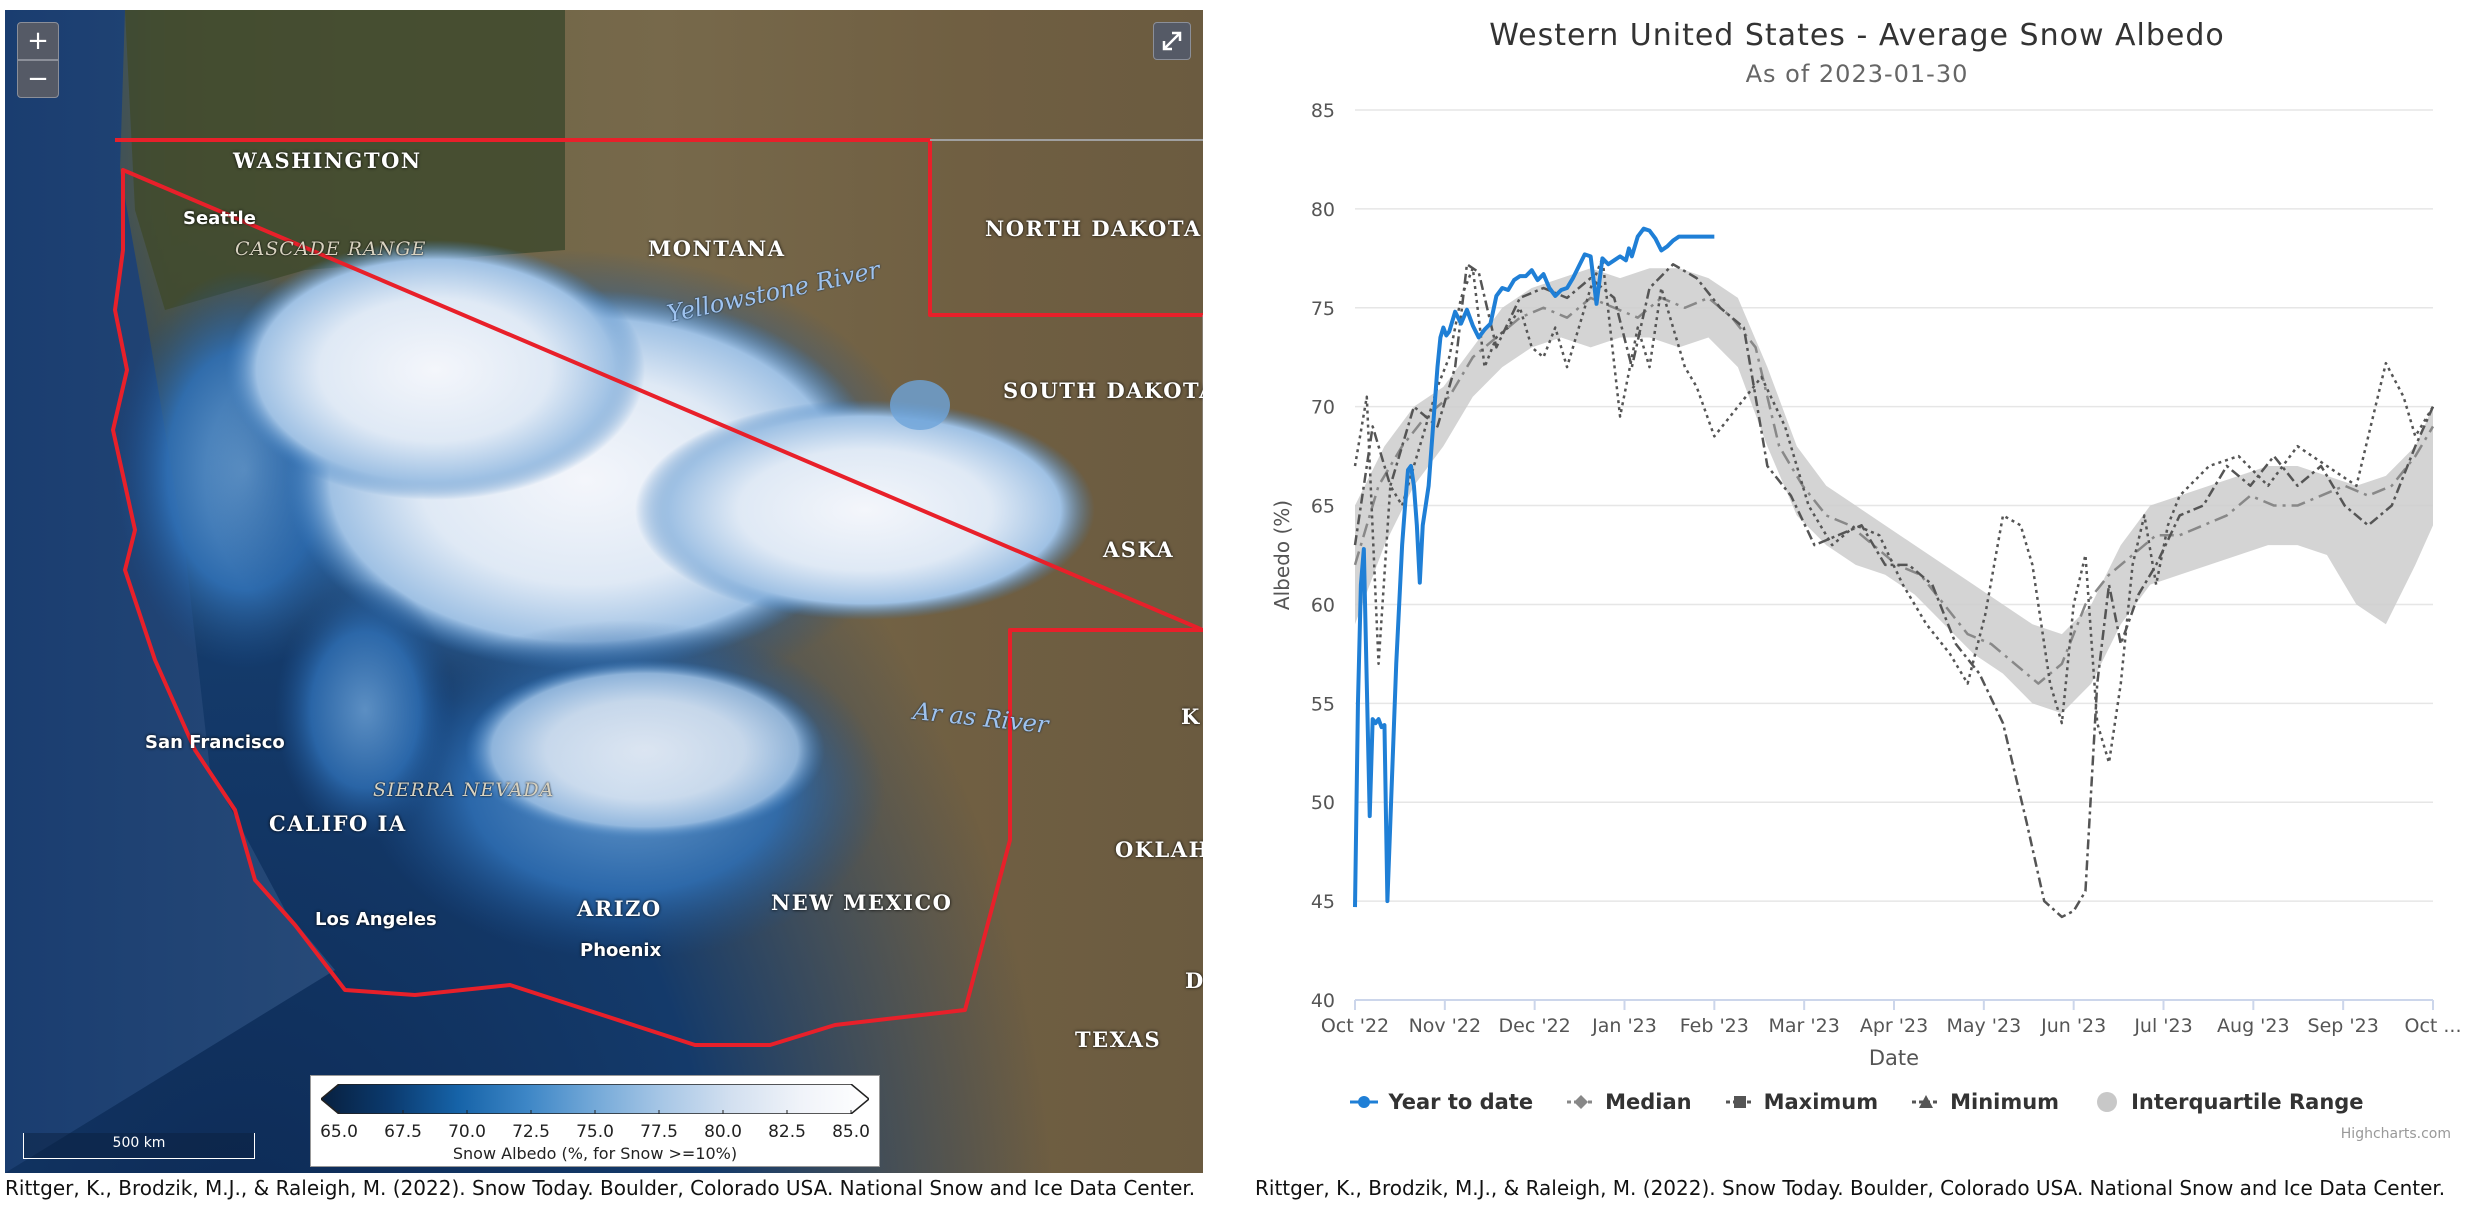  Describe the element at coordinates (1581, 1102) in the screenshot. I see `diamond-line-icon` at that location.